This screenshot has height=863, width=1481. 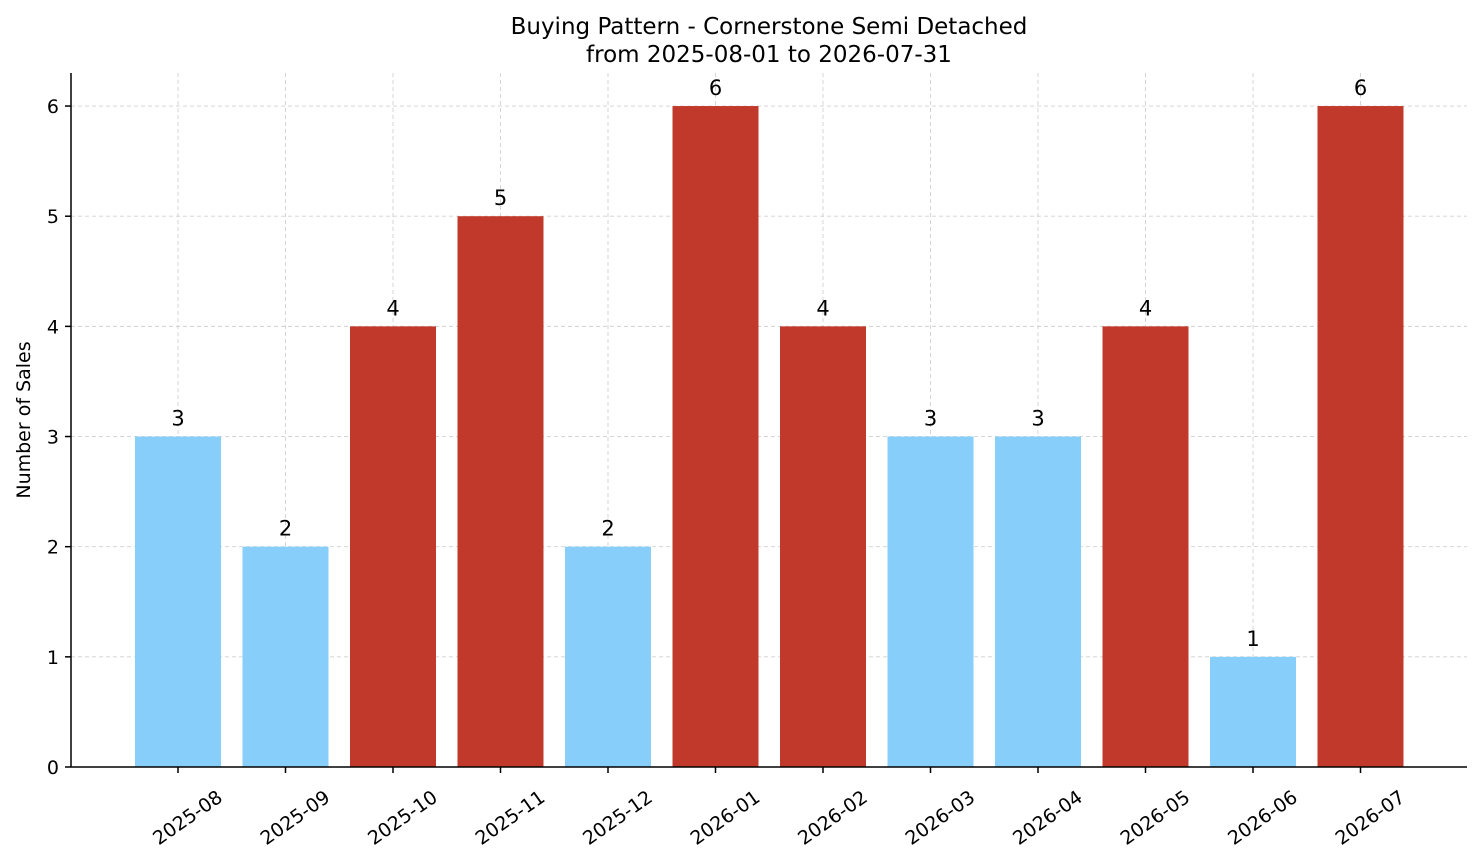 I want to click on chart-subtitle: from 2025-08-01 to 2026-07-31, so click(x=769, y=55).